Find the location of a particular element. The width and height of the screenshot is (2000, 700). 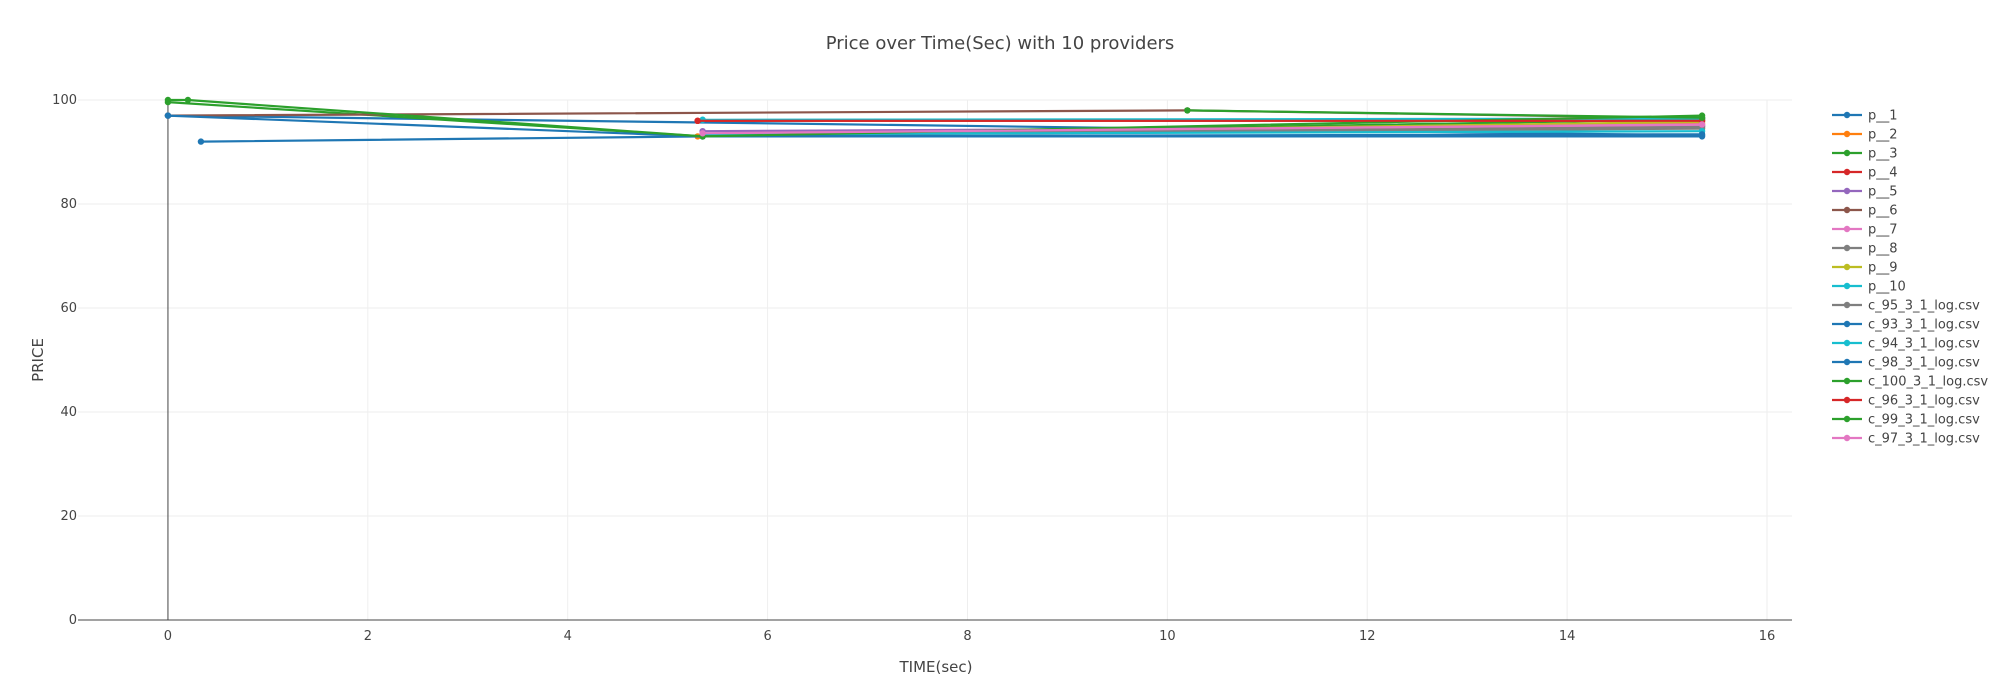

legend-label: c_97_3_1_log.csv is located at coordinates (1924, 439).